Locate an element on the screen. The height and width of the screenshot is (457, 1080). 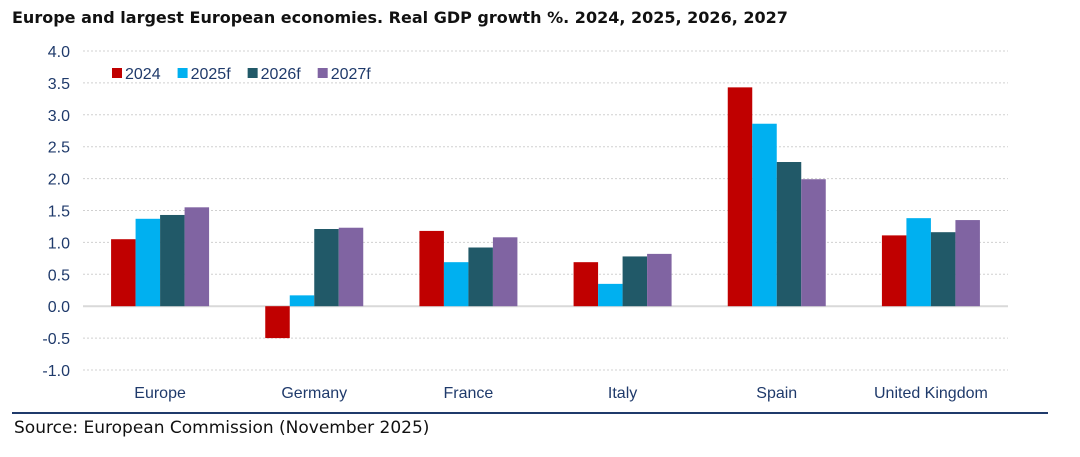
y-tick-label: -1.0 is located at coordinates (56, 371).